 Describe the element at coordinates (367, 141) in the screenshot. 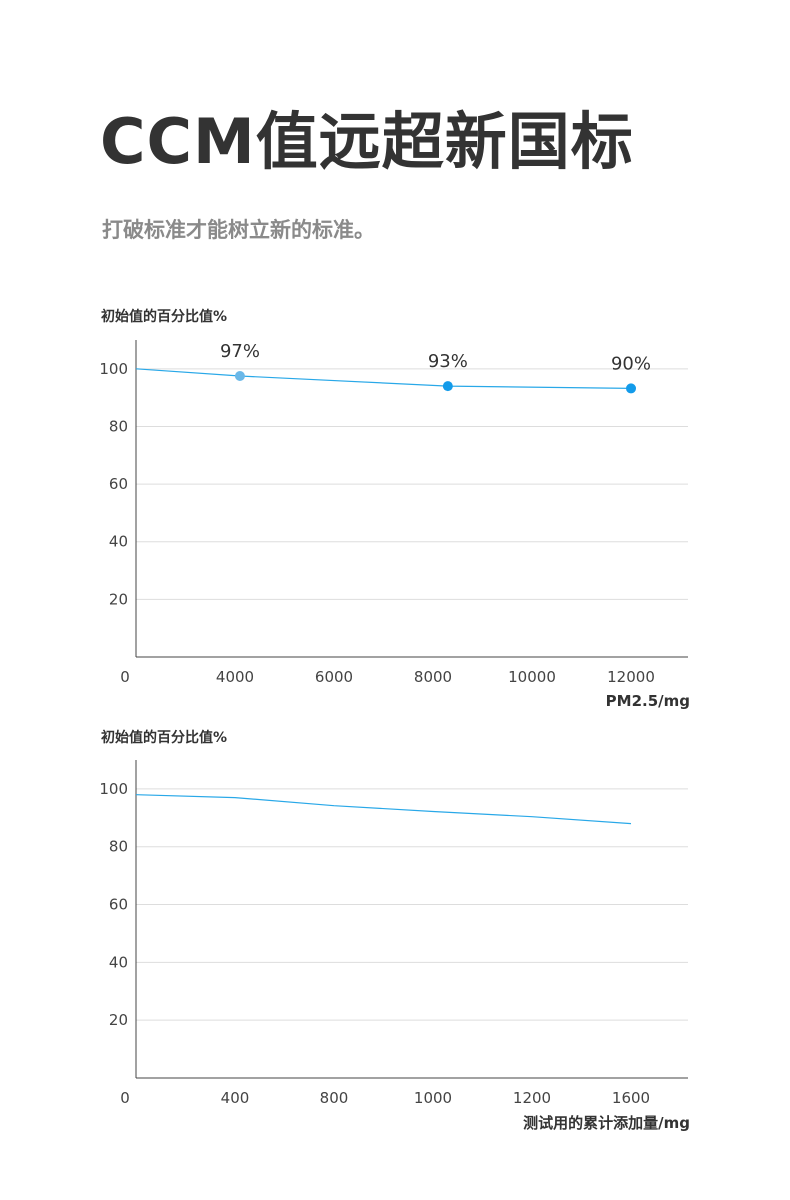

I see `page-title: CCM值远超新国标` at that location.